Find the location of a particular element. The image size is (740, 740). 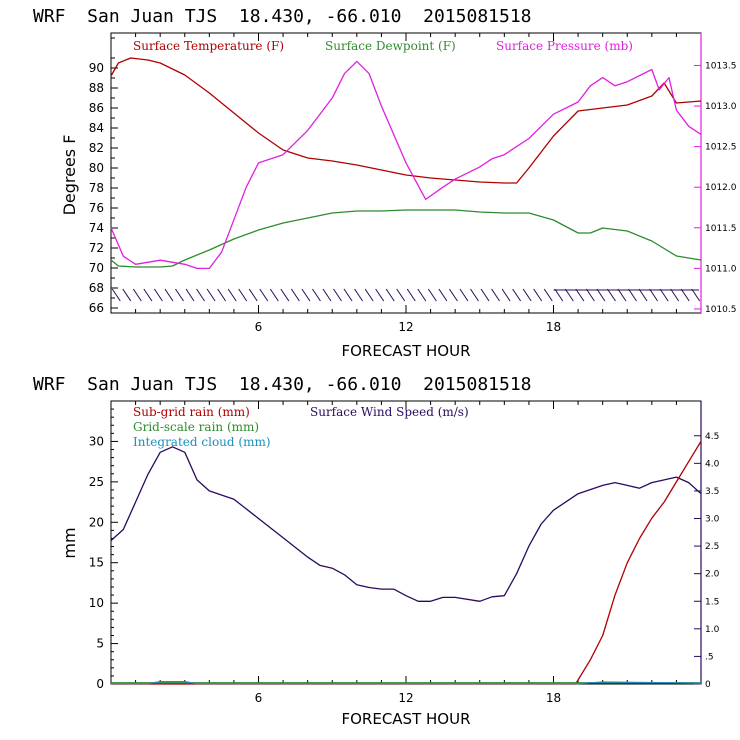

y-tick-label: 70 is located at coordinates (96, 268).